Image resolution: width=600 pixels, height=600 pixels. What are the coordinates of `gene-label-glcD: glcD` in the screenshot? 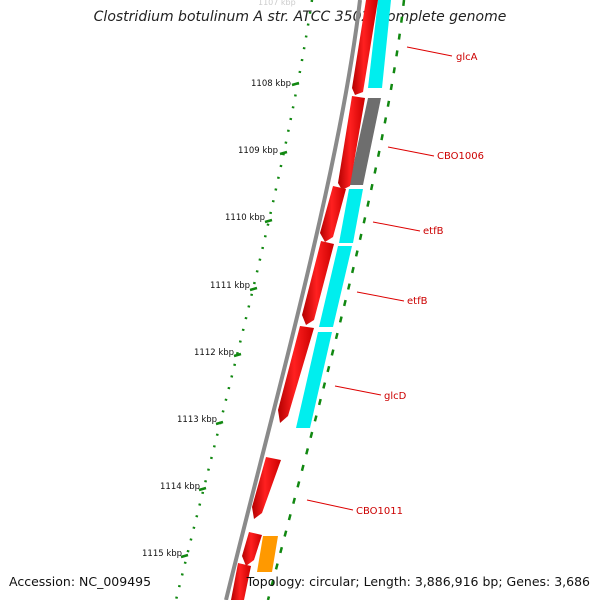 It's located at (395, 396).